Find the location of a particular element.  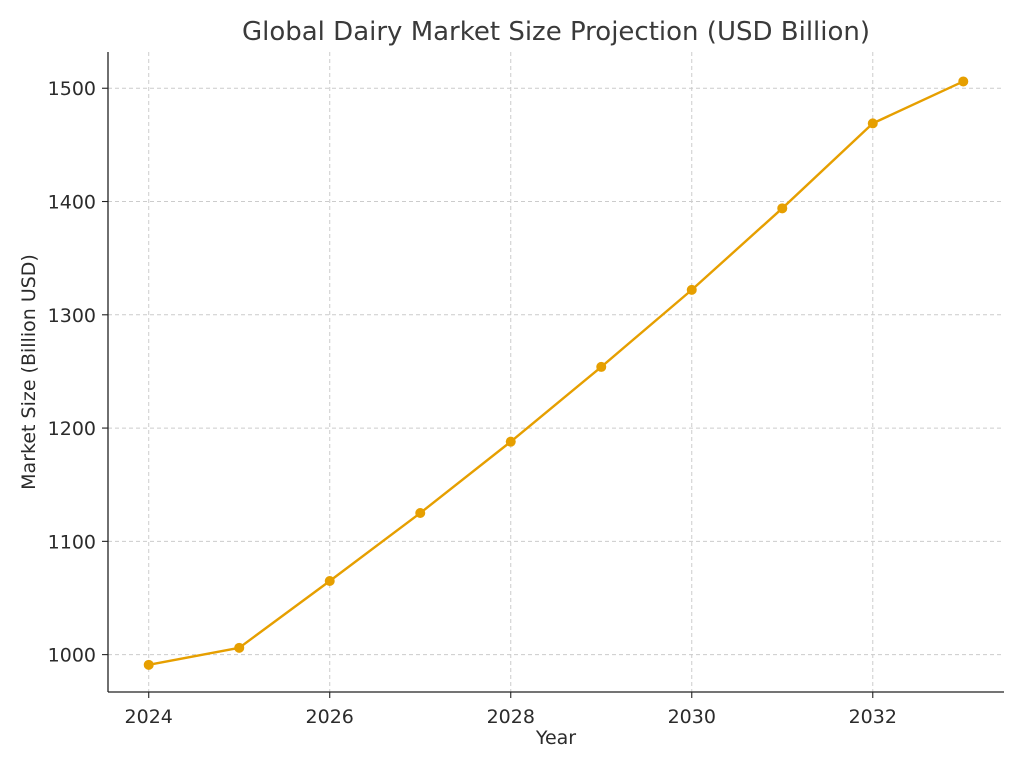

y-axis-label: Market Size (Billion USD) is located at coordinates (29, 372).